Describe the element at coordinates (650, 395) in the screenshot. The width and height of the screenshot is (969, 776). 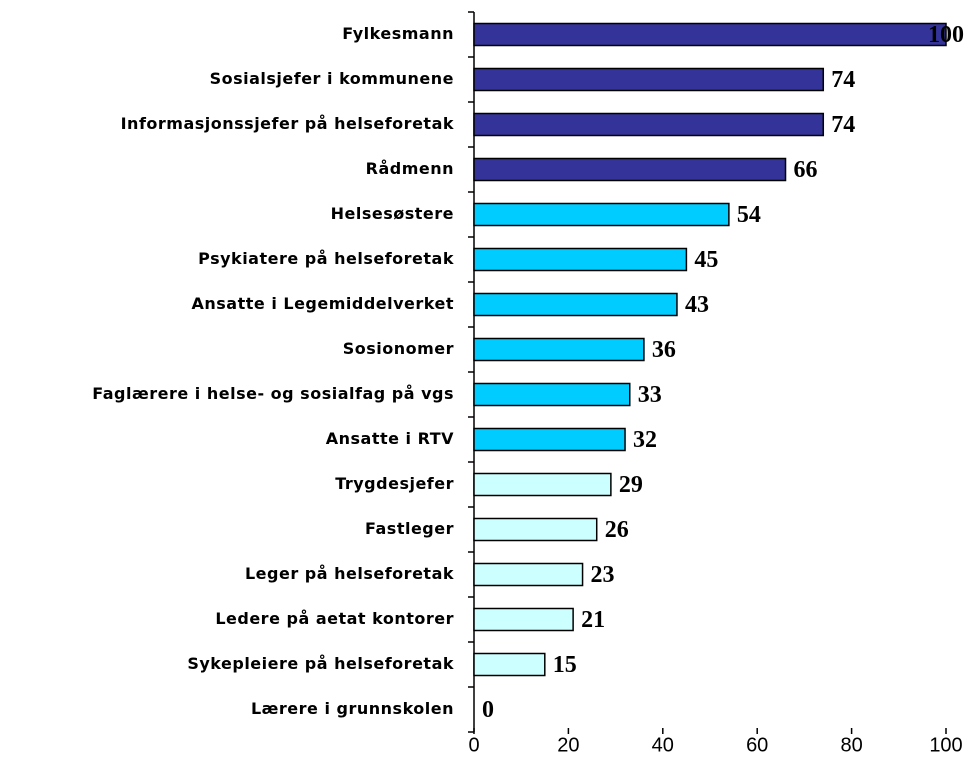
I see `value-label: 33` at that location.